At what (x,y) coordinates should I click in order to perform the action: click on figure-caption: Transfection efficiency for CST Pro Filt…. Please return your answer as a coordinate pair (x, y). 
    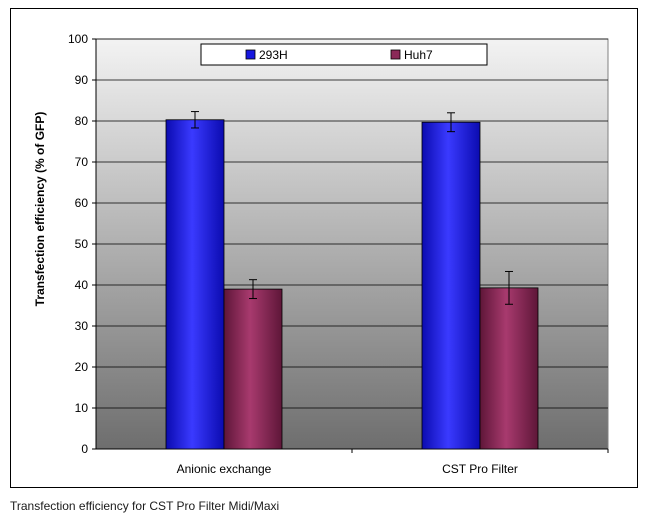
    Looking at the image, I should click on (145, 506).